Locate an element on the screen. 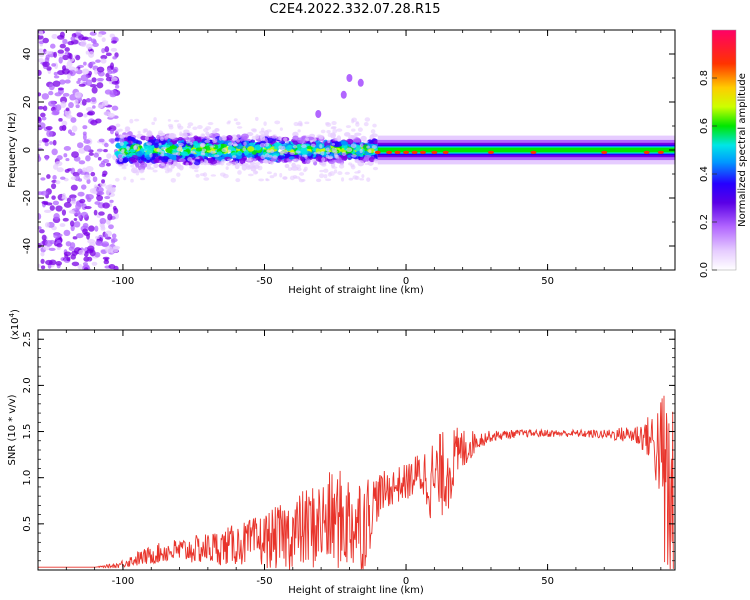  colorbar-tick-label: 0.6 is located at coordinates (704, 126).